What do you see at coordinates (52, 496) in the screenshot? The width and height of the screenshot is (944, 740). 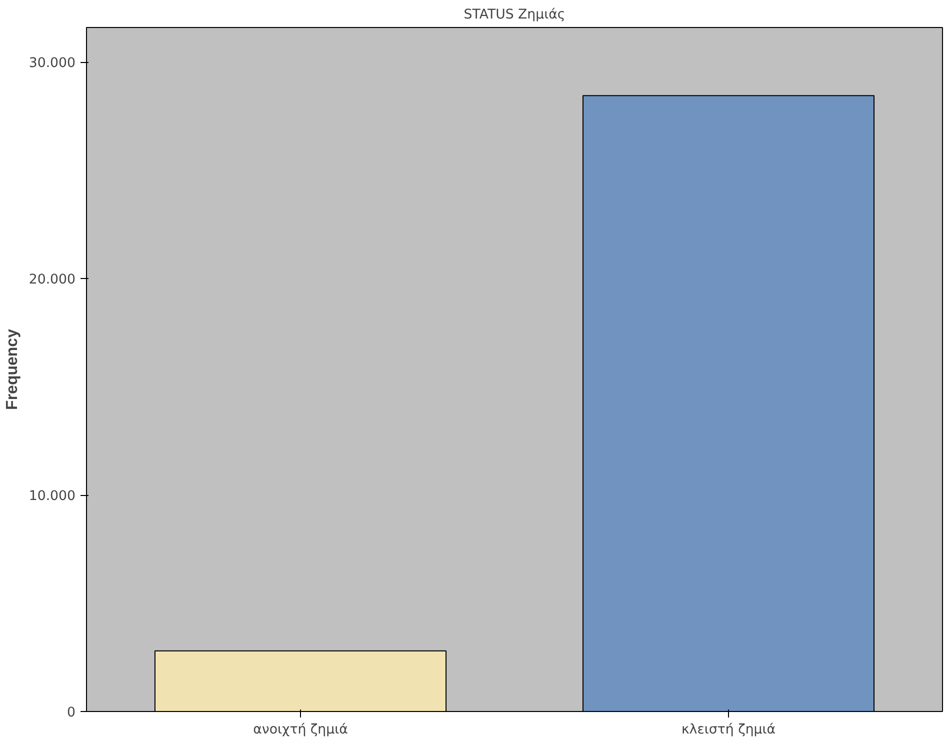 I see `y-tick-label: 10.000` at bounding box center [52, 496].